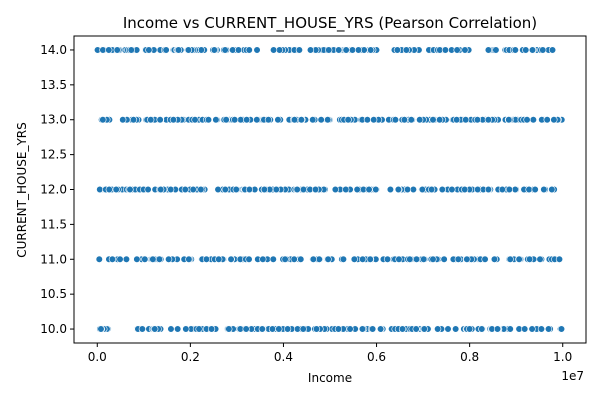  Describe the element at coordinates (53, 294) in the screenshot. I see `y-tick-label: 10.5` at that location.